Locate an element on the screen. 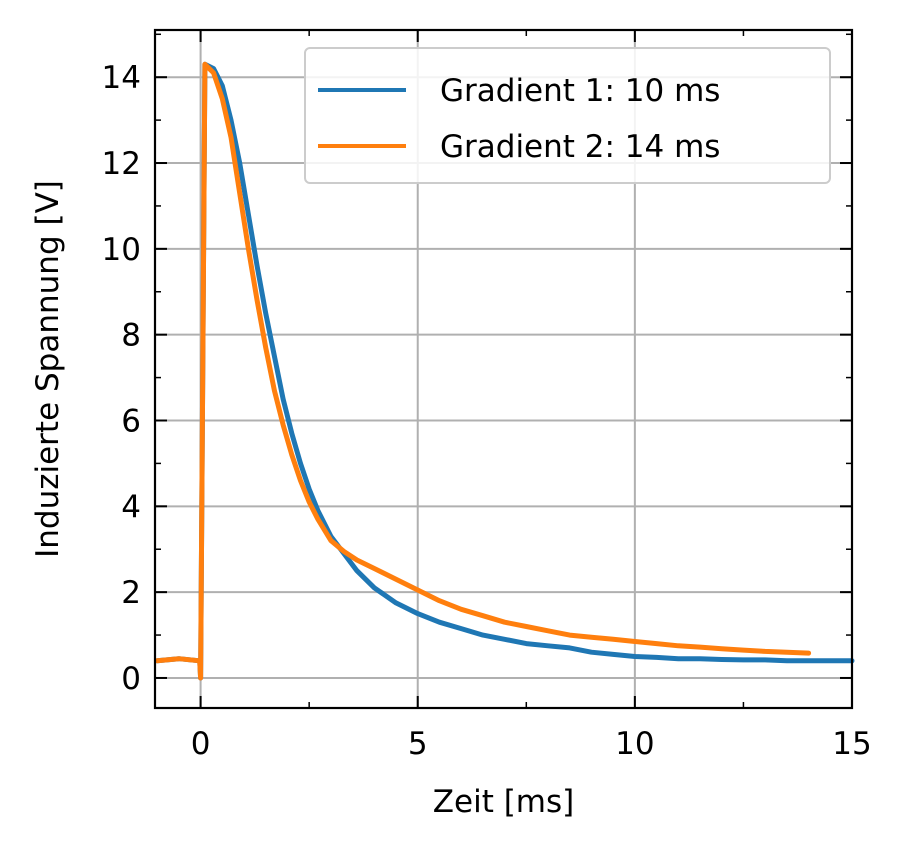  y-tick-label: 8 is located at coordinates (131, 336).